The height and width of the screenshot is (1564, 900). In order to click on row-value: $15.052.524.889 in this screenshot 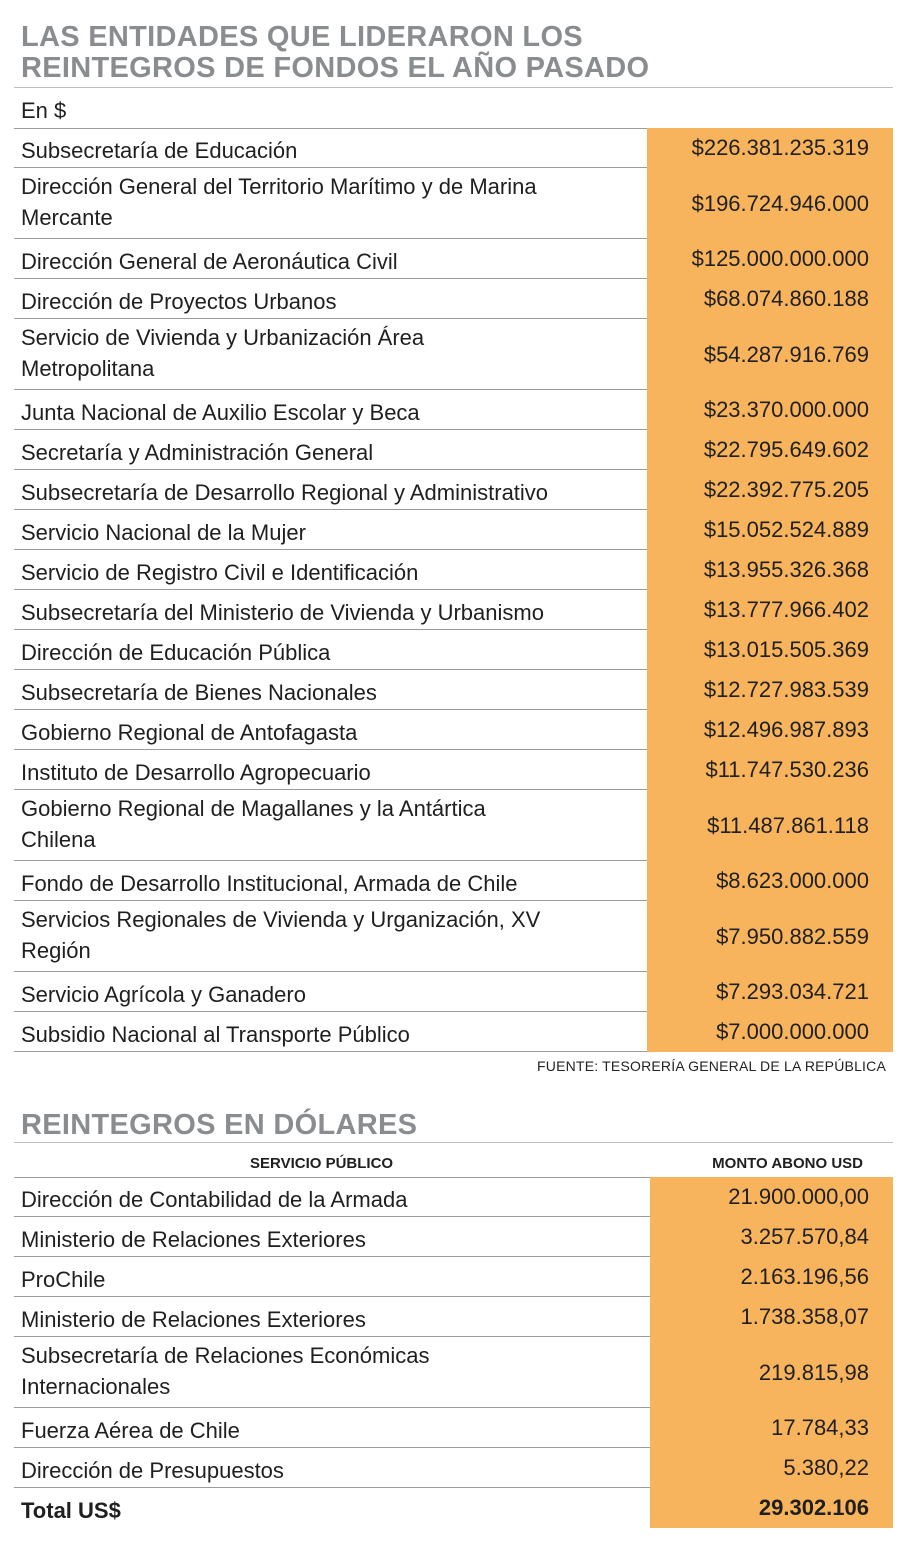, I will do `click(786, 529)`.